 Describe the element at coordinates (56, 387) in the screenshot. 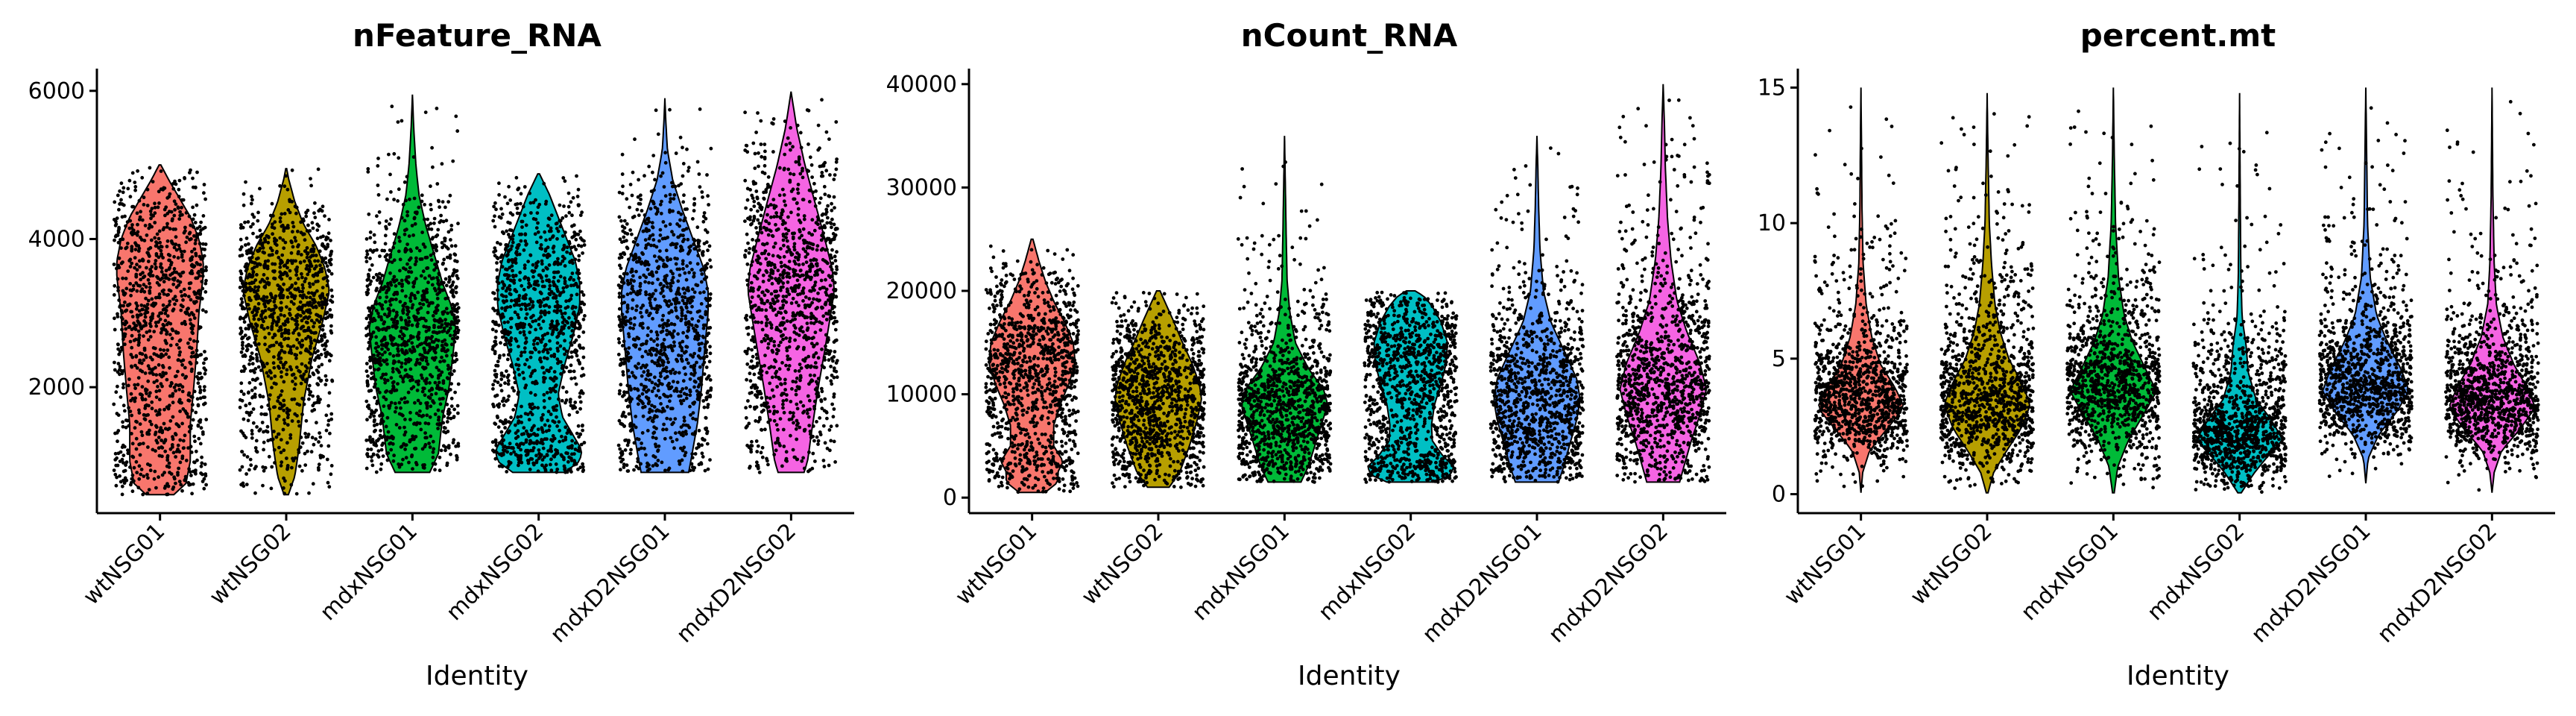

I see `y-tick-label: 2000` at that location.